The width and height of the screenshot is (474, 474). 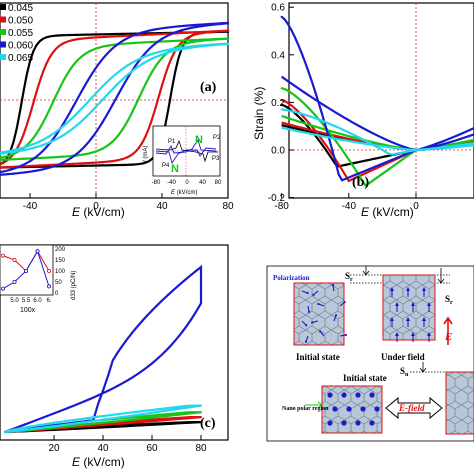 I want to click on panel-a-xlabel-var: E, so click(x=76, y=212).